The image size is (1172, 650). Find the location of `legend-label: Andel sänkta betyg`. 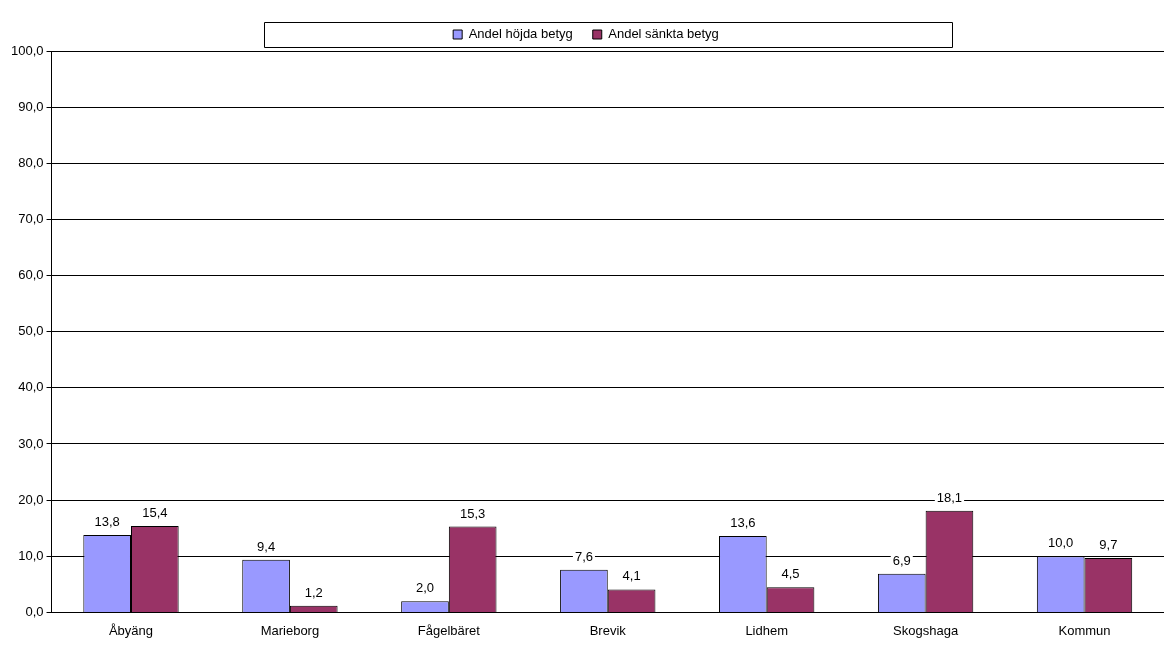

legend-label: Andel sänkta betyg is located at coordinates (663, 34).